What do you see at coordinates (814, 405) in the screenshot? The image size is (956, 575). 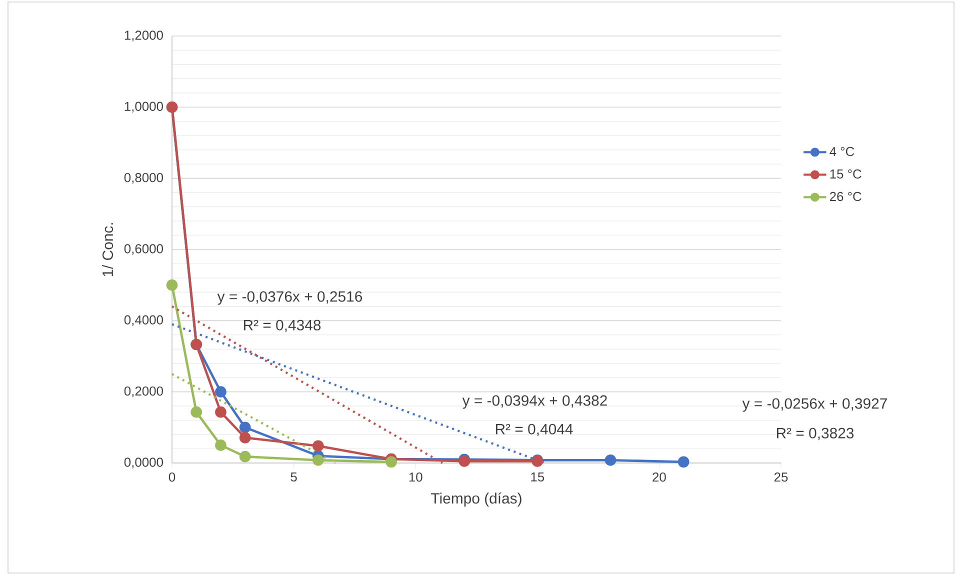 I see `annotation: y = -0,0256x + 0,3927` at bounding box center [814, 405].